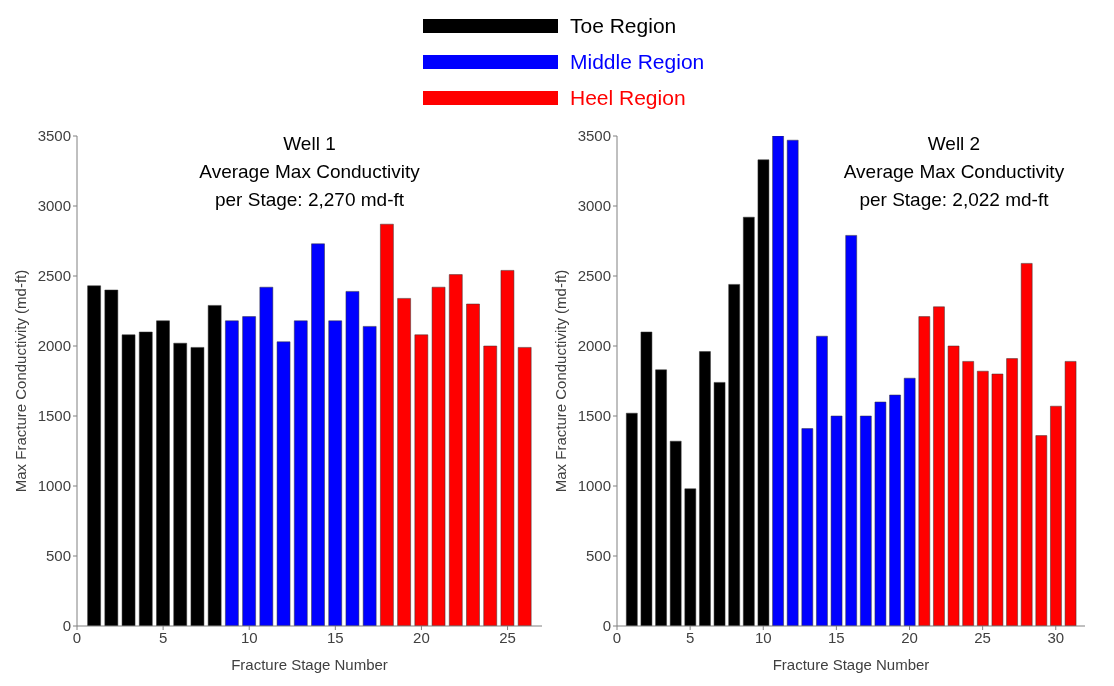 This screenshot has width=1114, height=686. I want to click on x-tick-label: 30, so click(1056, 637).